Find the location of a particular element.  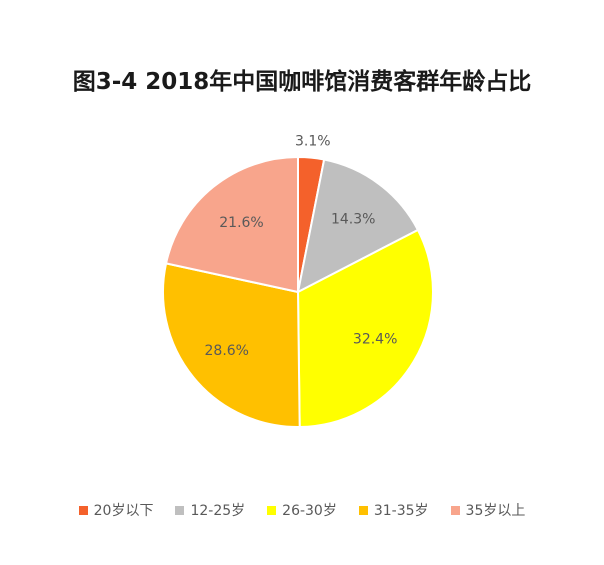

slice-label-5: 21.6% is located at coordinates (241, 223).